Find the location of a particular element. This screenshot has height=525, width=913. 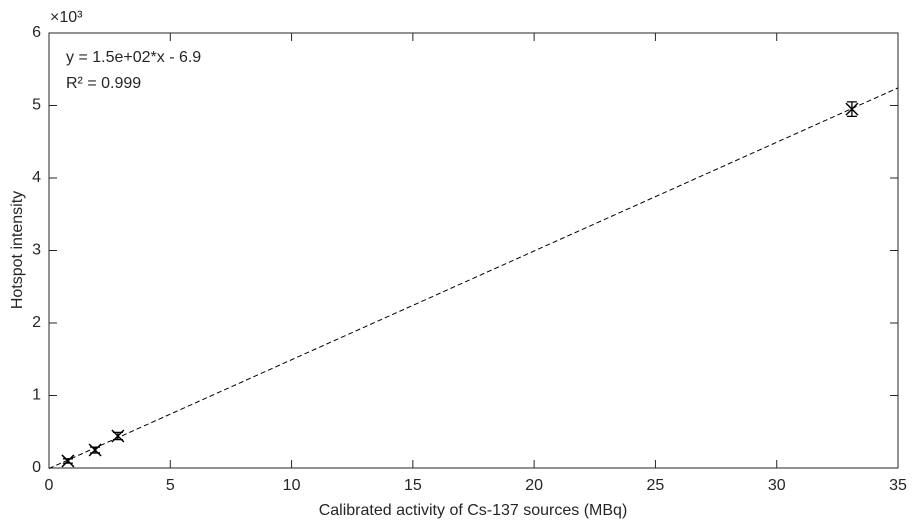

x-tick-label: 20 is located at coordinates (534, 485).